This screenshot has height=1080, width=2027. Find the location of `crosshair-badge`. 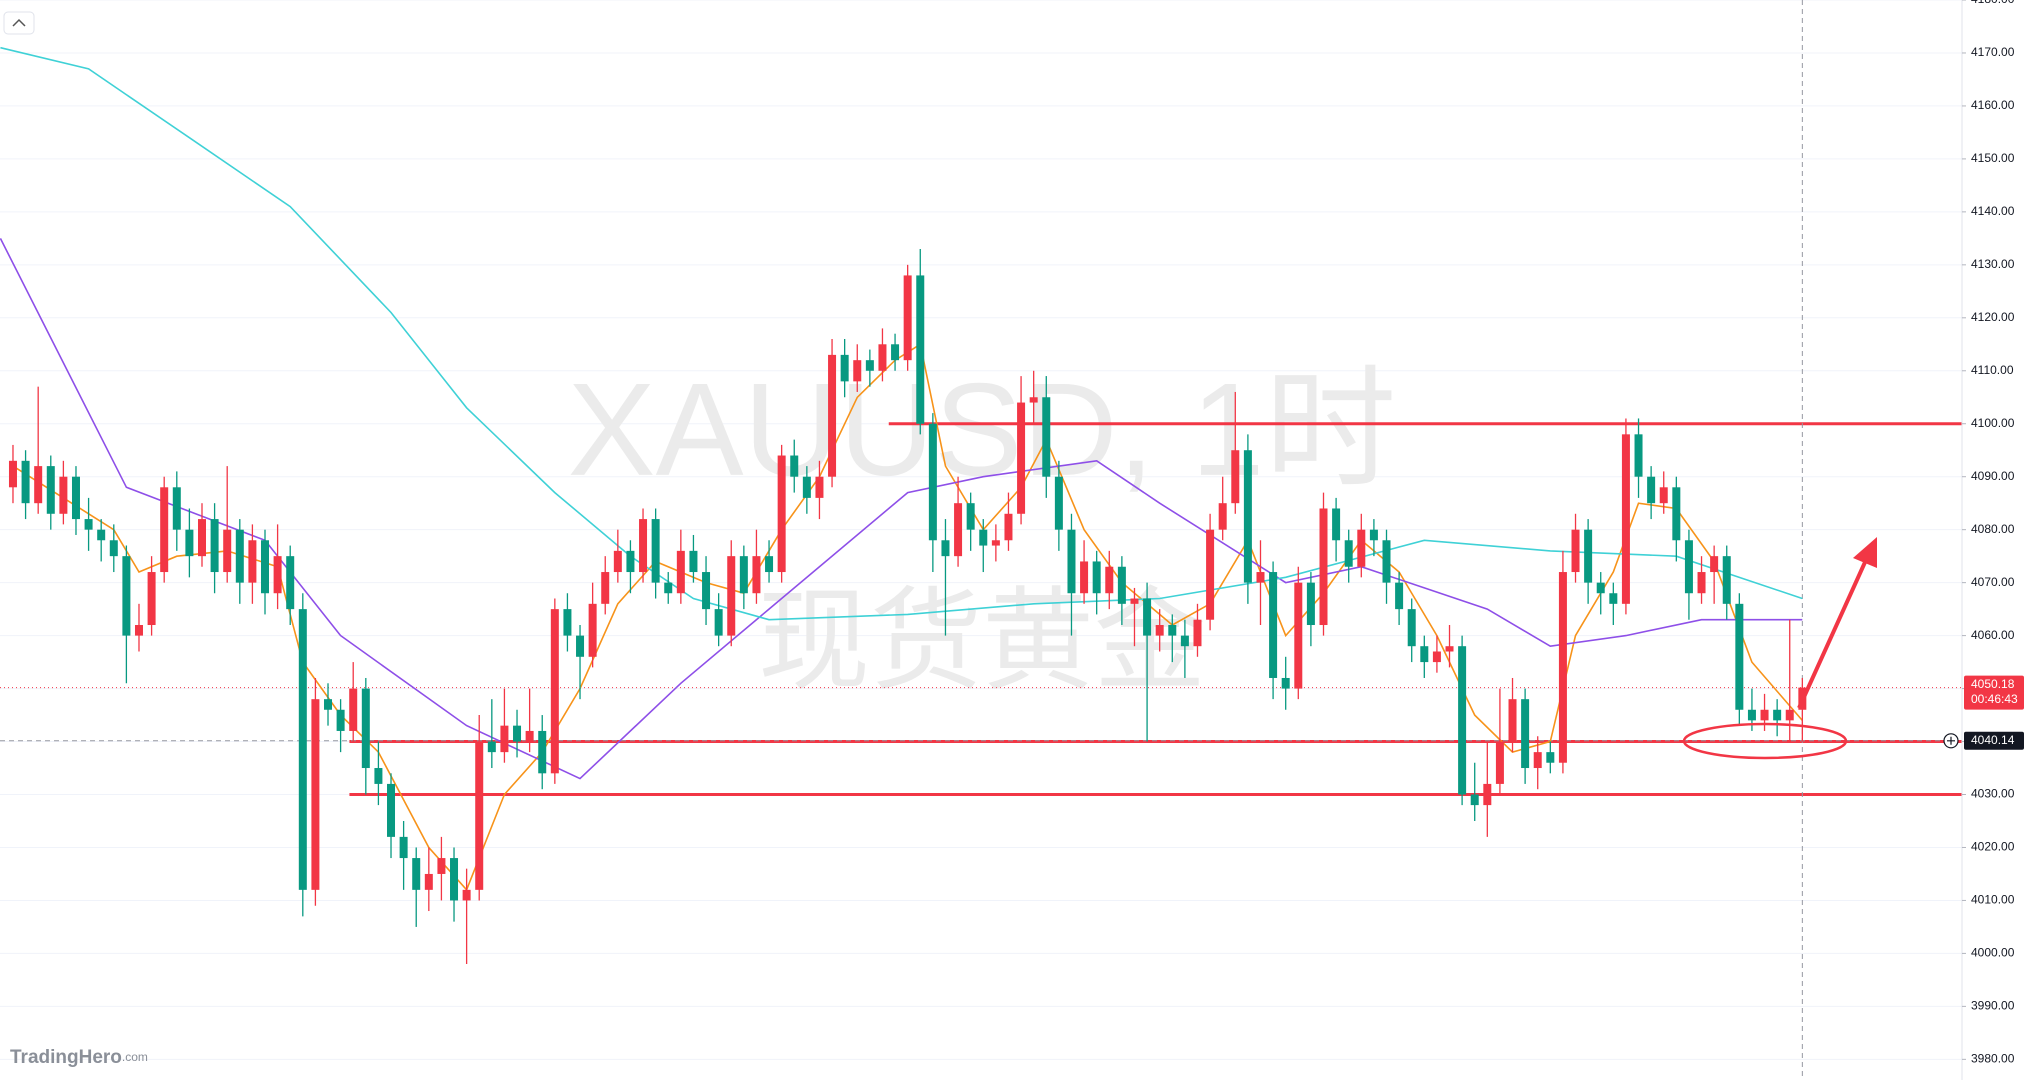

crosshair-badge is located at coordinates (1994, 740).